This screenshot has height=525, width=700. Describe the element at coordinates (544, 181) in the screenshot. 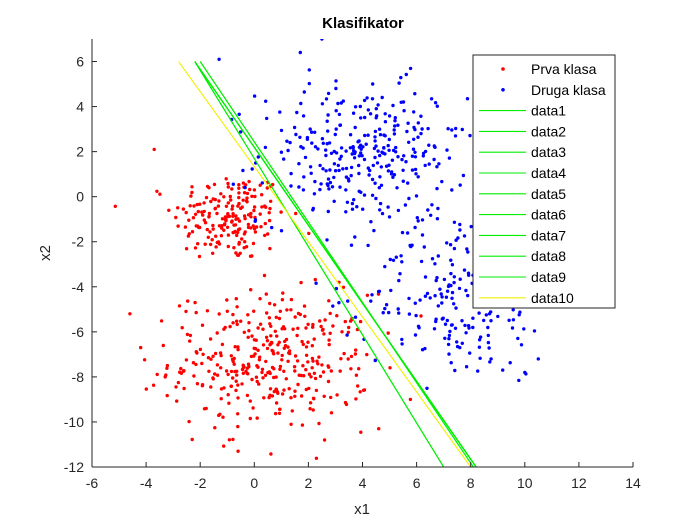

I see `legend-box` at that location.